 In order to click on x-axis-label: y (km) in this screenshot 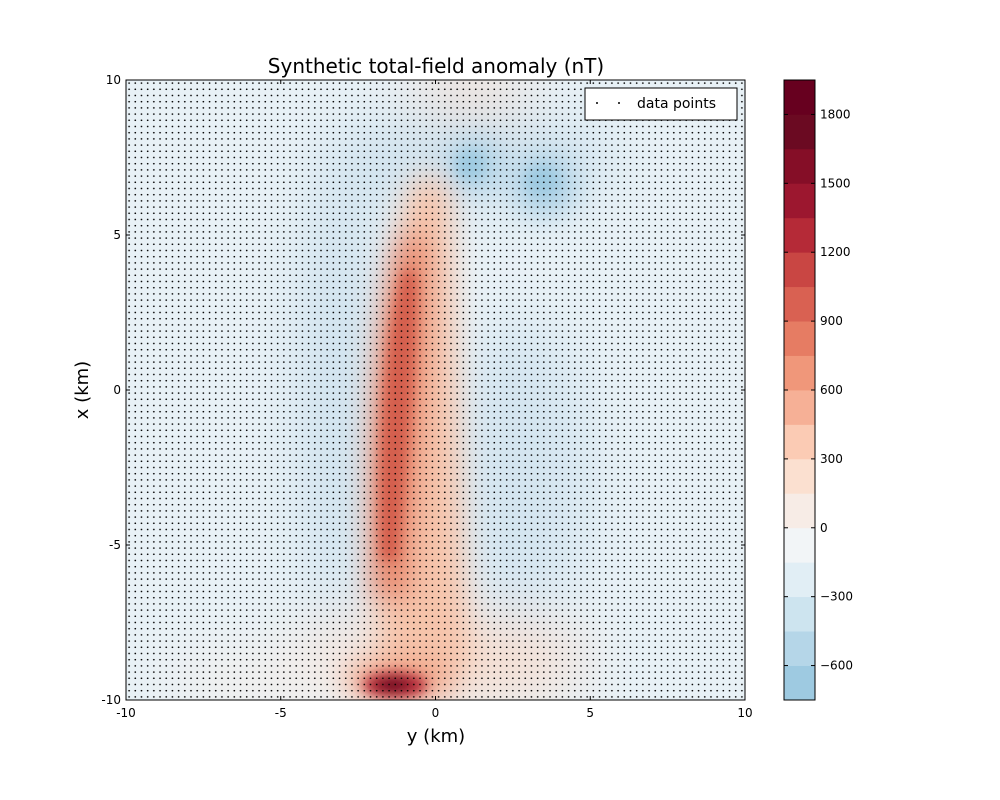, I will do `click(436, 736)`.